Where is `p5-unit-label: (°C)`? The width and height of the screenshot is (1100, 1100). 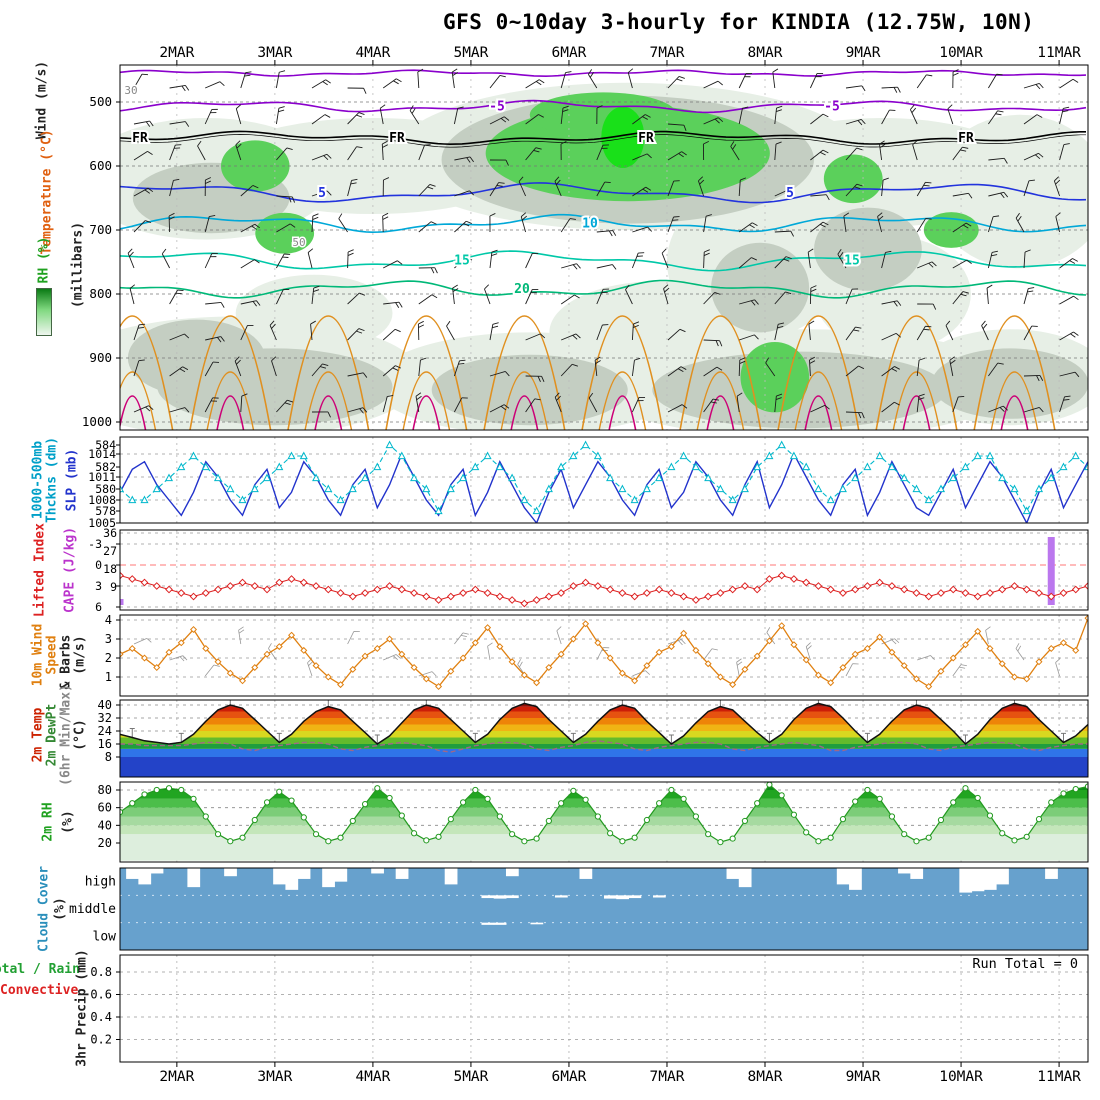
p5-unit-label: (°C) is located at coordinates (80, 735).